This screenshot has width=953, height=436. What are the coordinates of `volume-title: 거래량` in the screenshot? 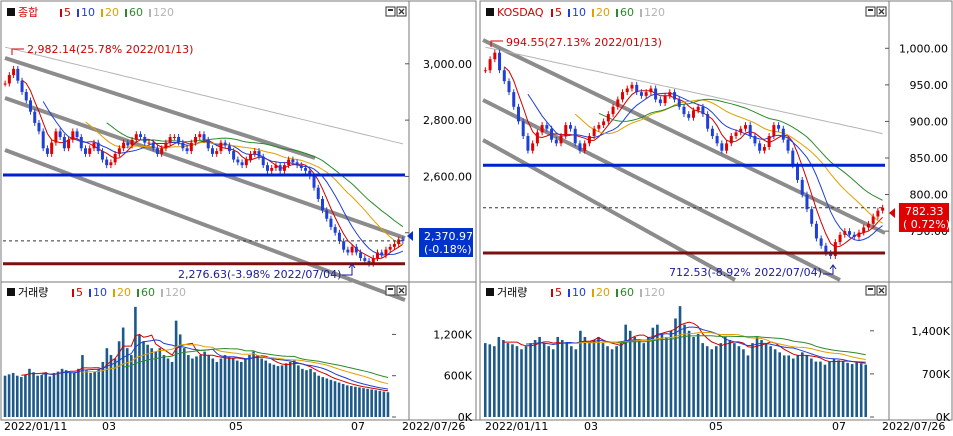 It's located at (33, 292).